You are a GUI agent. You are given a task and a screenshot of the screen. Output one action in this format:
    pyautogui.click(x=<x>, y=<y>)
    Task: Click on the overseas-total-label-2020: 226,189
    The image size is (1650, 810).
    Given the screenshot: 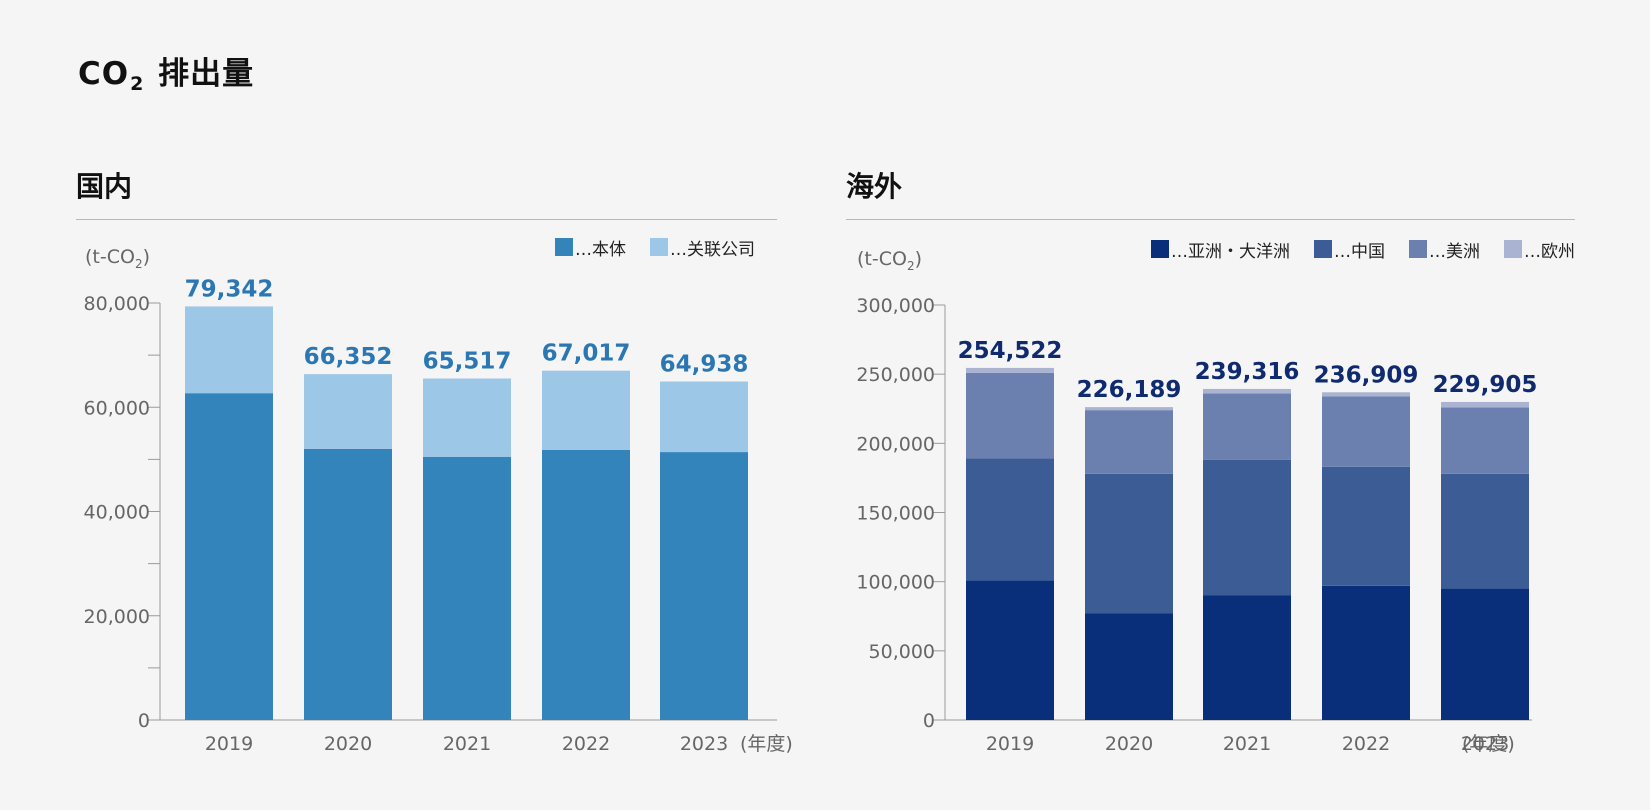 What is the action you would take?
    pyautogui.click(x=1129, y=390)
    